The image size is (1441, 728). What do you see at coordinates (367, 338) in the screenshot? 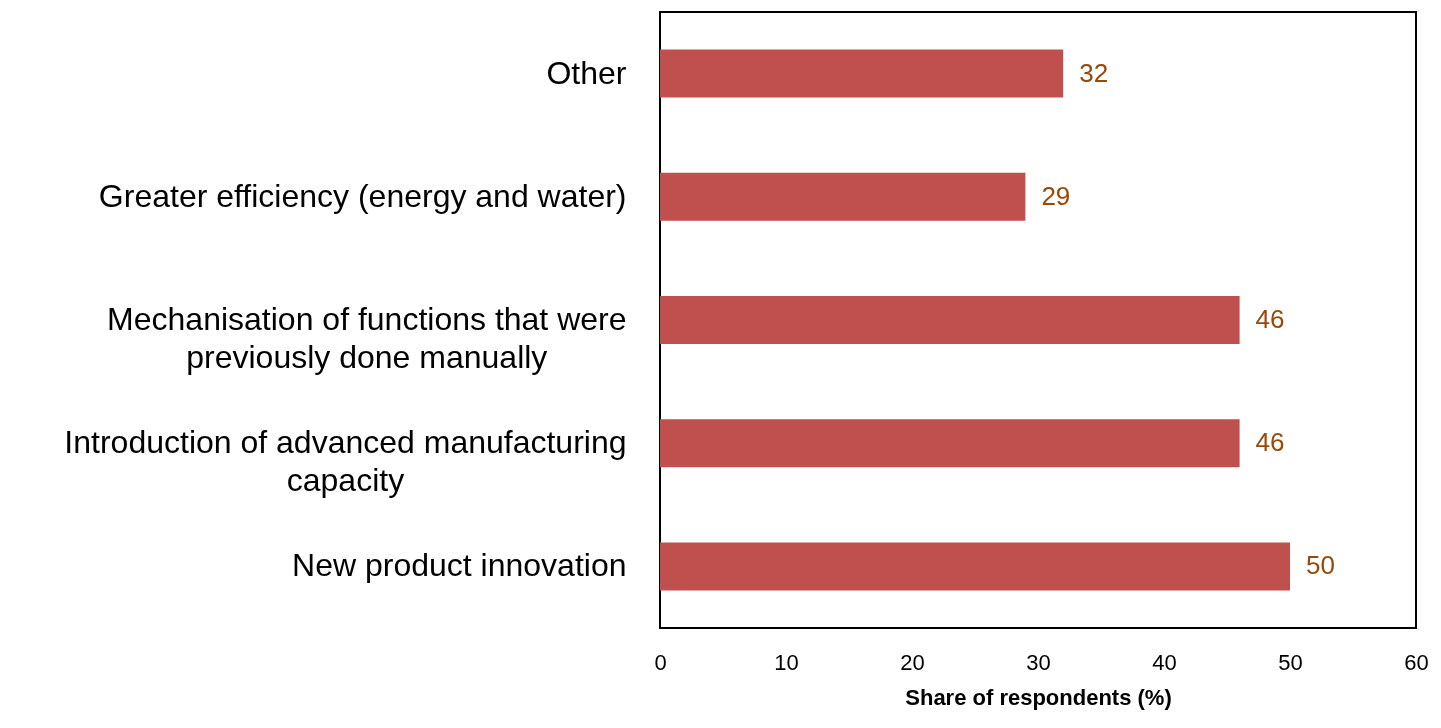
I see `y-tick-label: Mechanisation of functions that were previously done manually` at bounding box center [367, 338].